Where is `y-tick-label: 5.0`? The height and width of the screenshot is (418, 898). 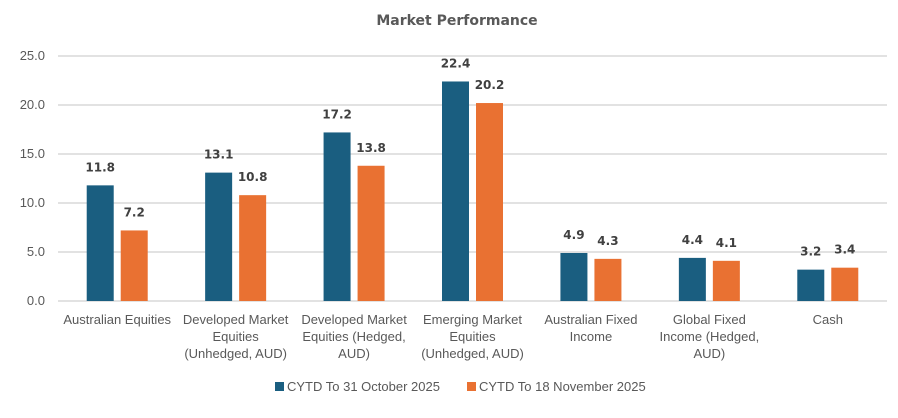
y-tick-label: 5.0 is located at coordinates (36, 251).